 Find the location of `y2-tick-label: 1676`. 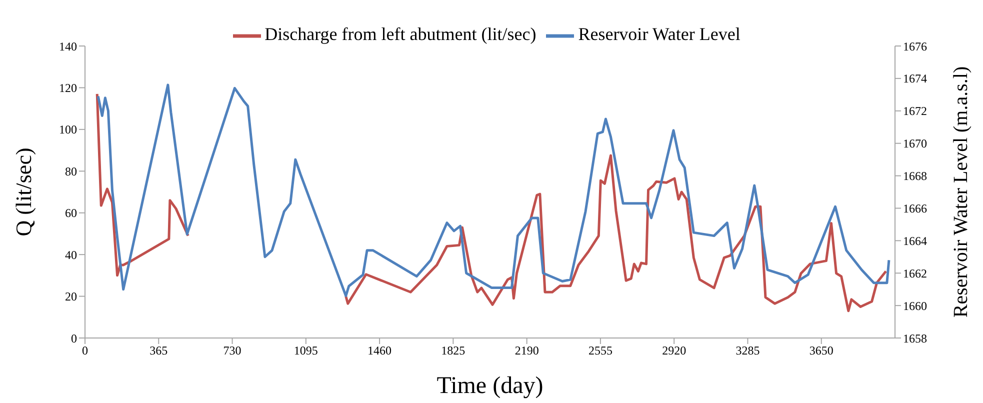

y2-tick-label: 1676 is located at coordinates (915, 46).